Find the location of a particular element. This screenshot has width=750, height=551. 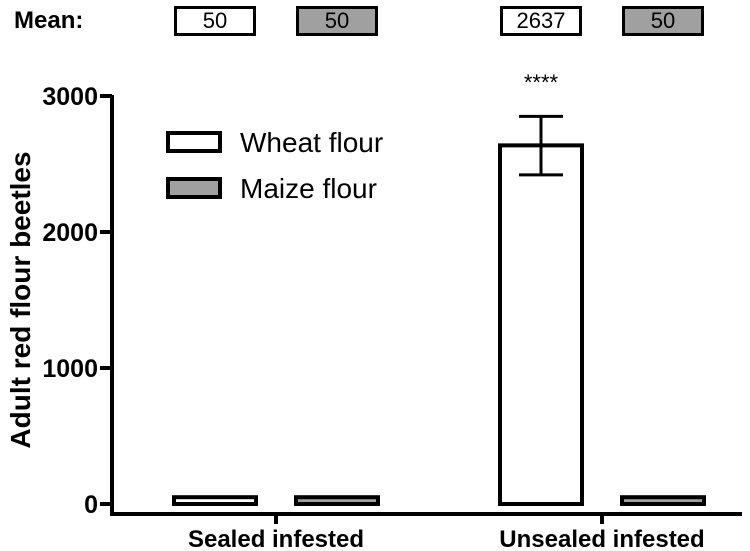

y-tick-label-3000: 3000 is located at coordinates (70, 97).